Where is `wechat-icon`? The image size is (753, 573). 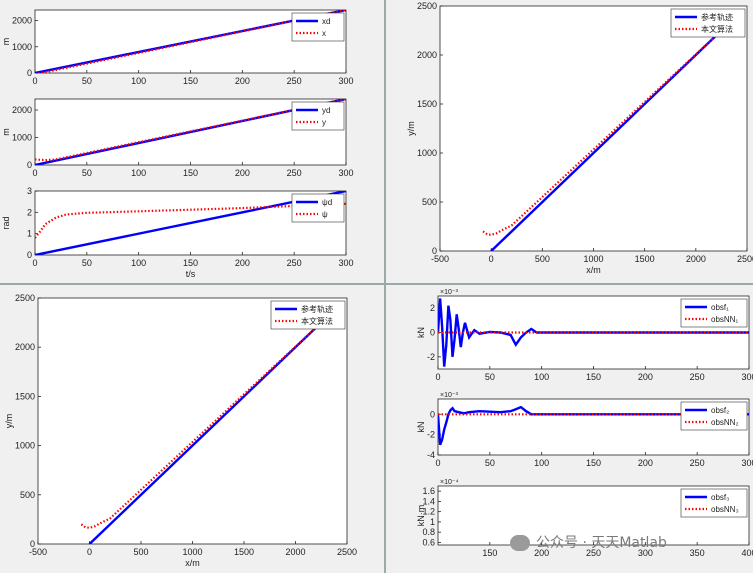
wechat-icon is located at coordinates (520, 543).